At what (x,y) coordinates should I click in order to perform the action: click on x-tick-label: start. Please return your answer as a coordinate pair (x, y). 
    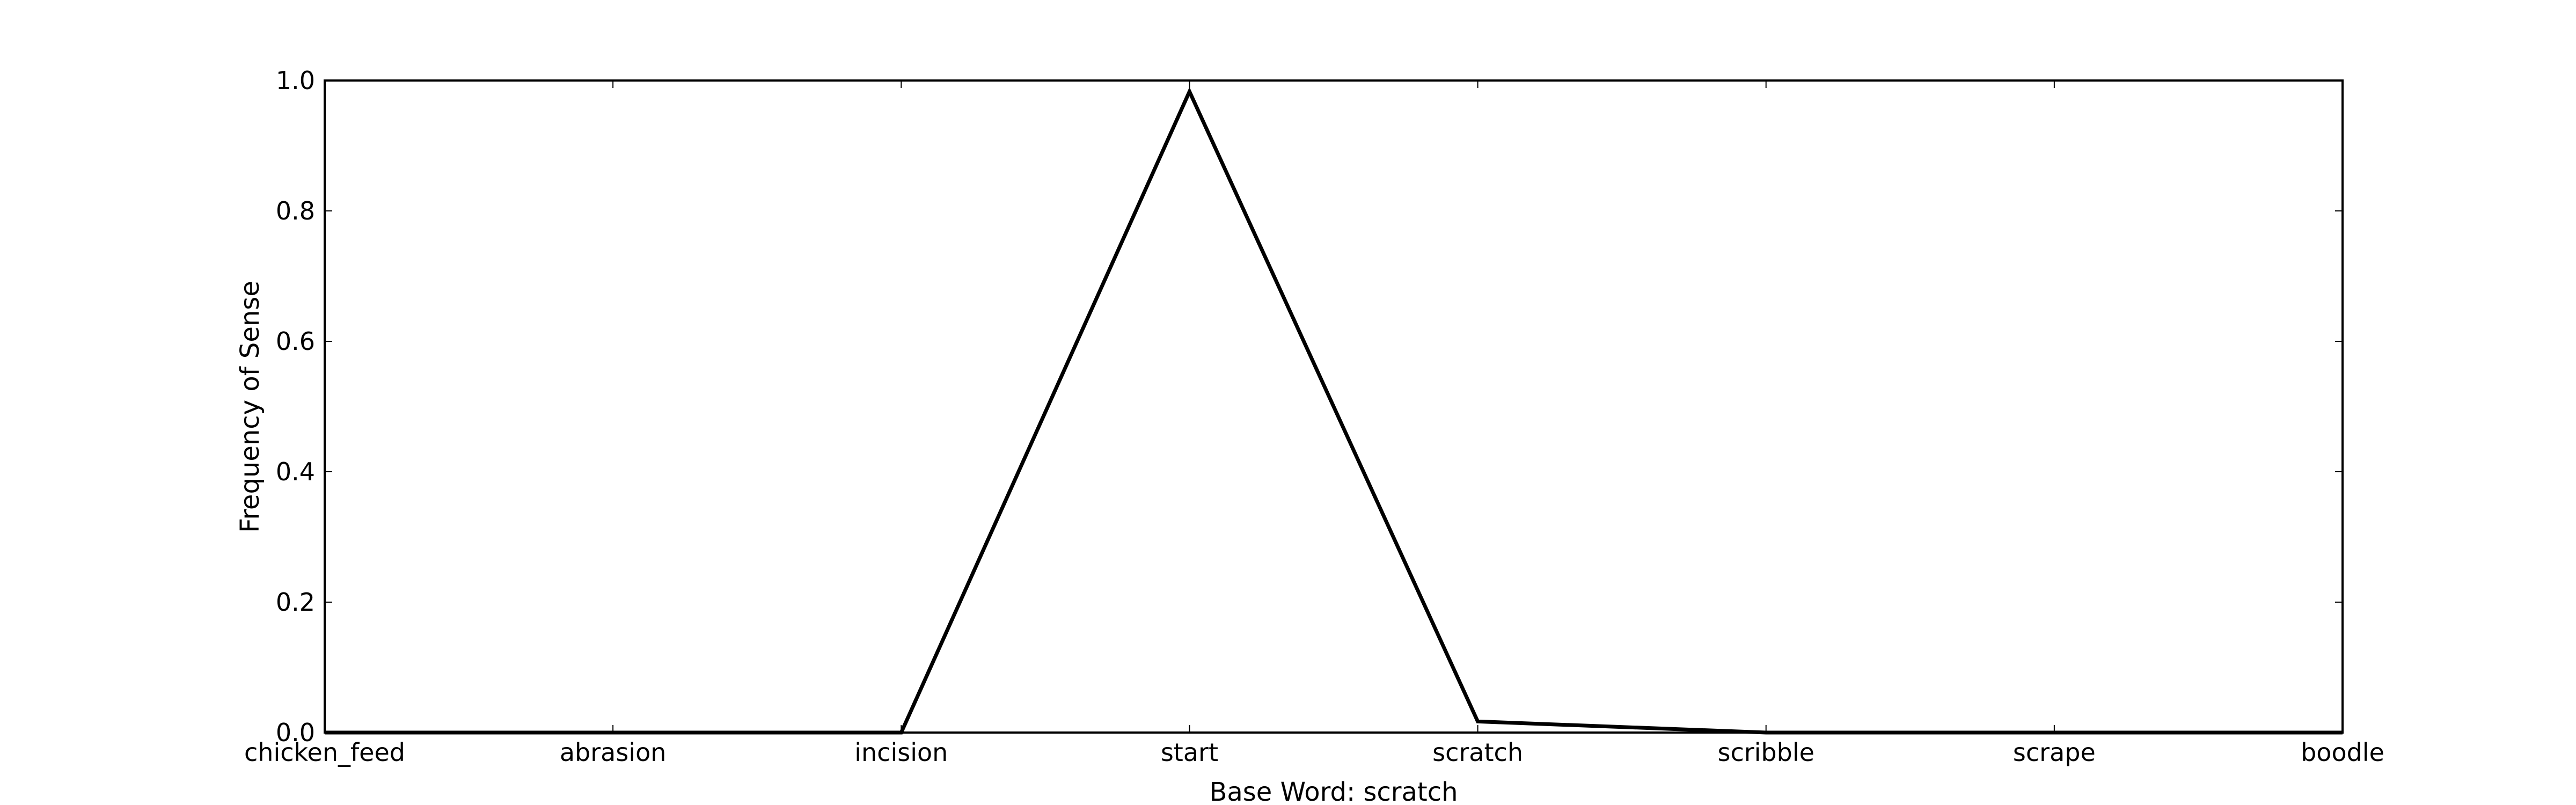
    Looking at the image, I should click on (1189, 752).